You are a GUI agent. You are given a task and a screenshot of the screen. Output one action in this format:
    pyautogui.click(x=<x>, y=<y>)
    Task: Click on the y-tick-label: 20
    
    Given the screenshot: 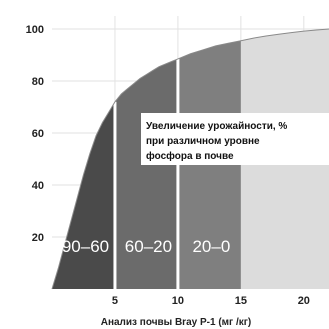 What is the action you would take?
    pyautogui.click(x=38, y=238)
    